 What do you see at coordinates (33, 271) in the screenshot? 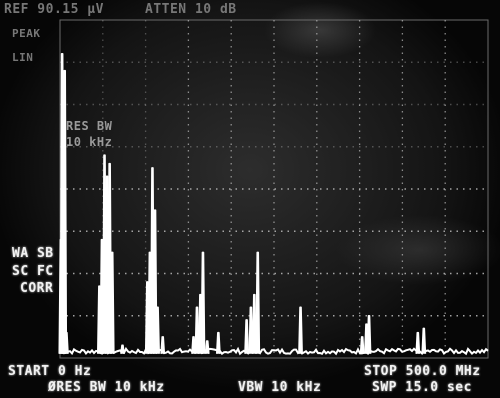
I see `sc-fc-label: SC FC` at bounding box center [33, 271].